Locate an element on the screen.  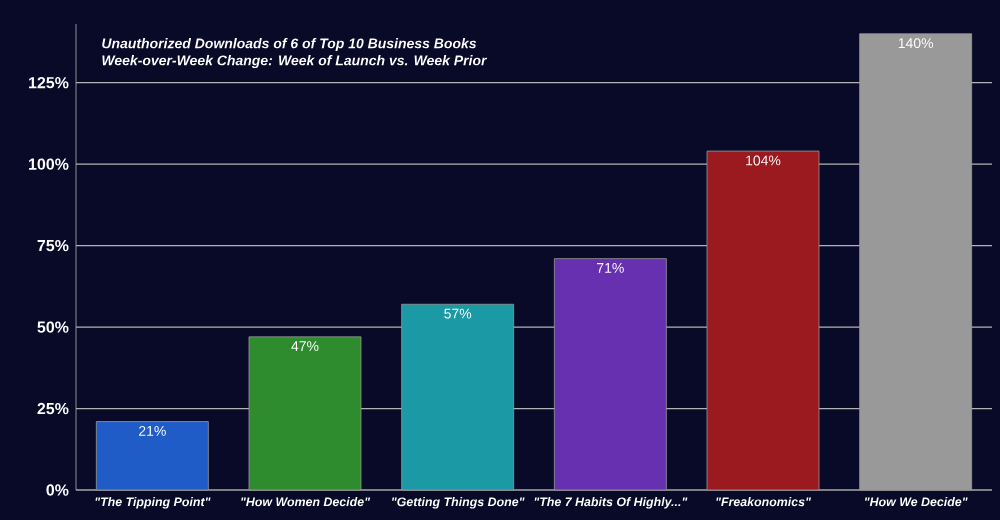
y-tick-label: 0% is located at coordinates (57, 490).